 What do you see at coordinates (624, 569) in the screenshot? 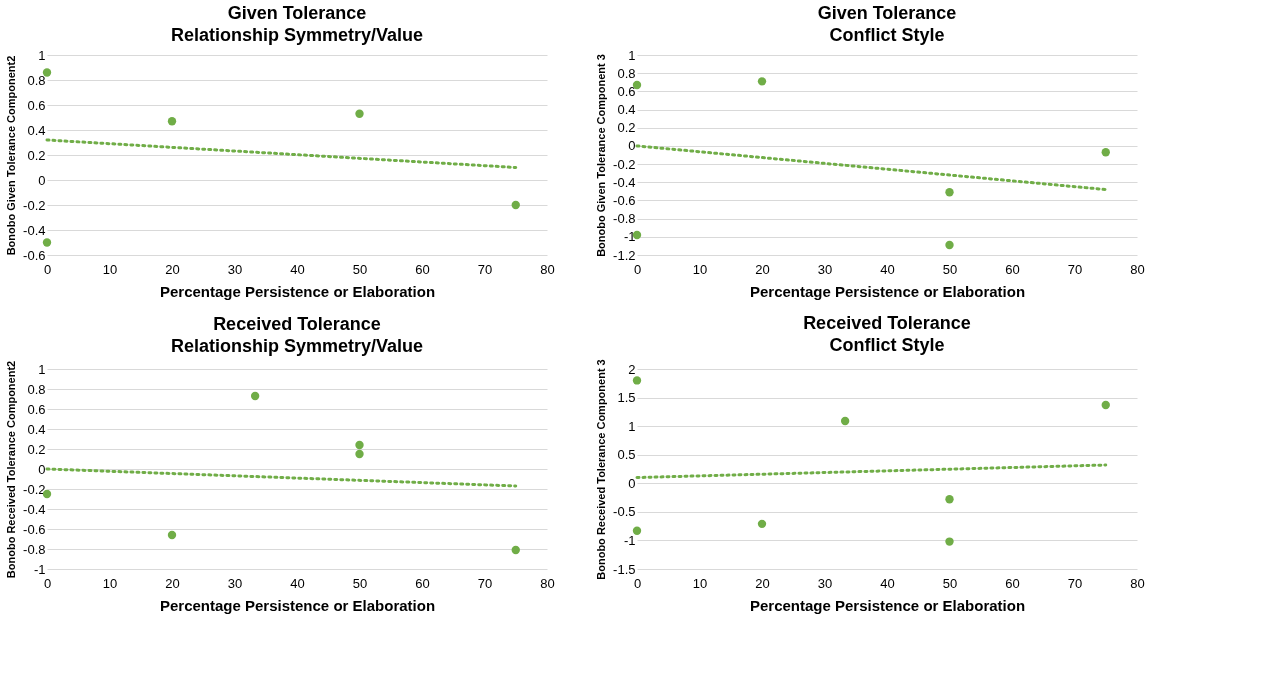
I see `y-tick-label: -1.5` at bounding box center [624, 569].